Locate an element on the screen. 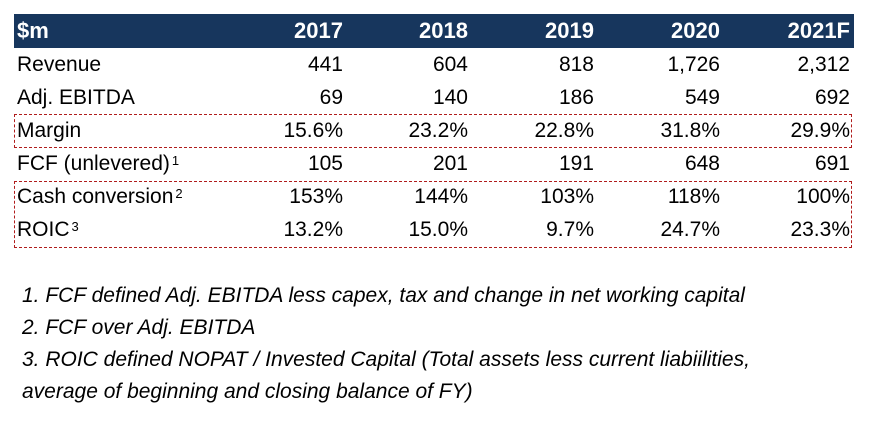 The image size is (881, 421). margin-highlight-border is located at coordinates (433, 131).